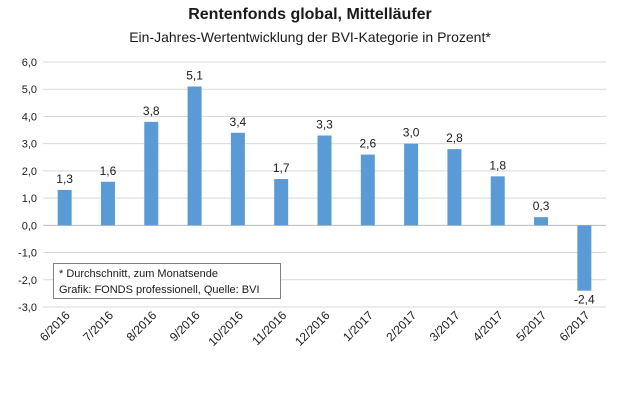  I want to click on y-tick-label: 6,0, so click(29, 63).